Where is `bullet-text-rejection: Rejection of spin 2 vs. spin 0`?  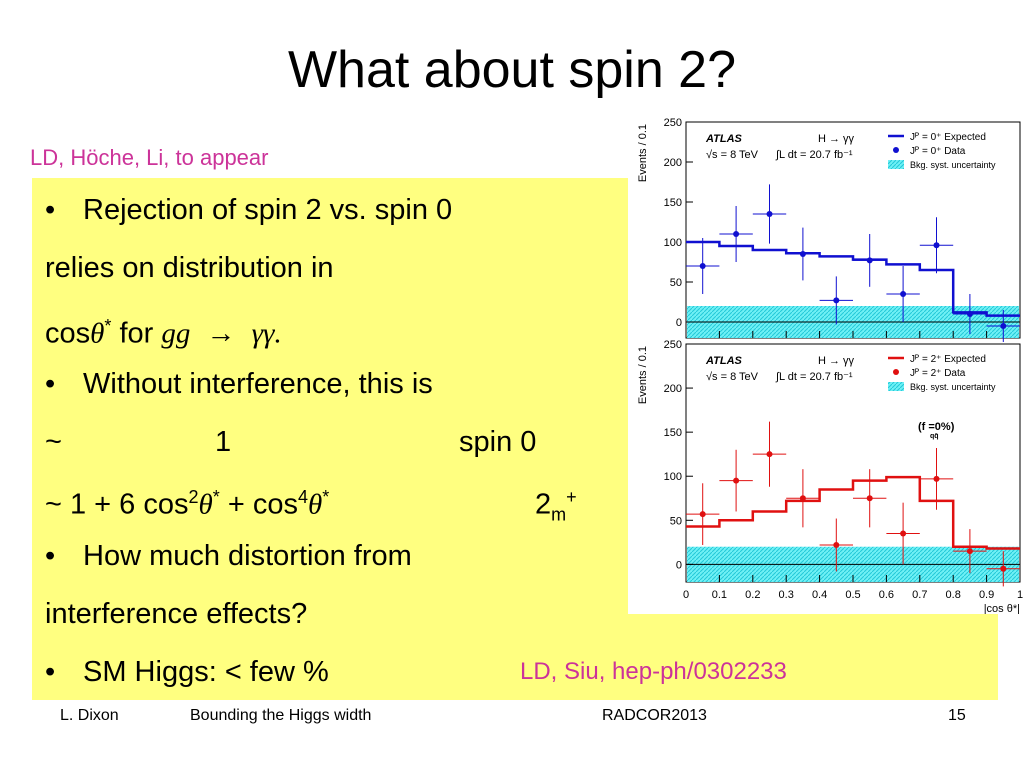
bullet-text-rejection: Rejection of spin 2 vs. spin 0 is located at coordinates (268, 210).